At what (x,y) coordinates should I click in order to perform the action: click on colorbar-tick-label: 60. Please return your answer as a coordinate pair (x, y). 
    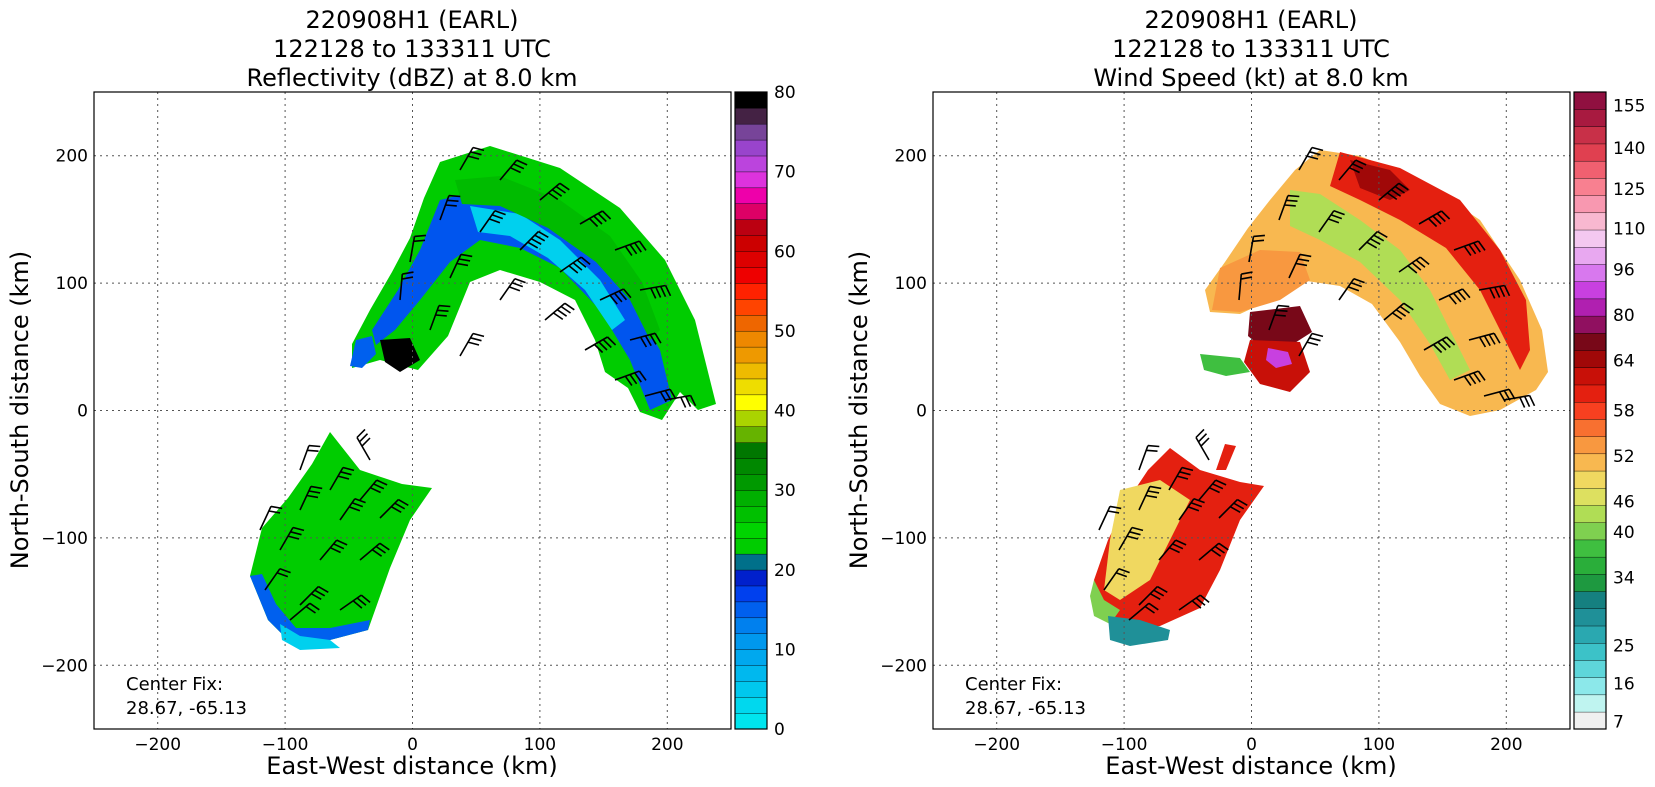
    Looking at the image, I should click on (785, 252).